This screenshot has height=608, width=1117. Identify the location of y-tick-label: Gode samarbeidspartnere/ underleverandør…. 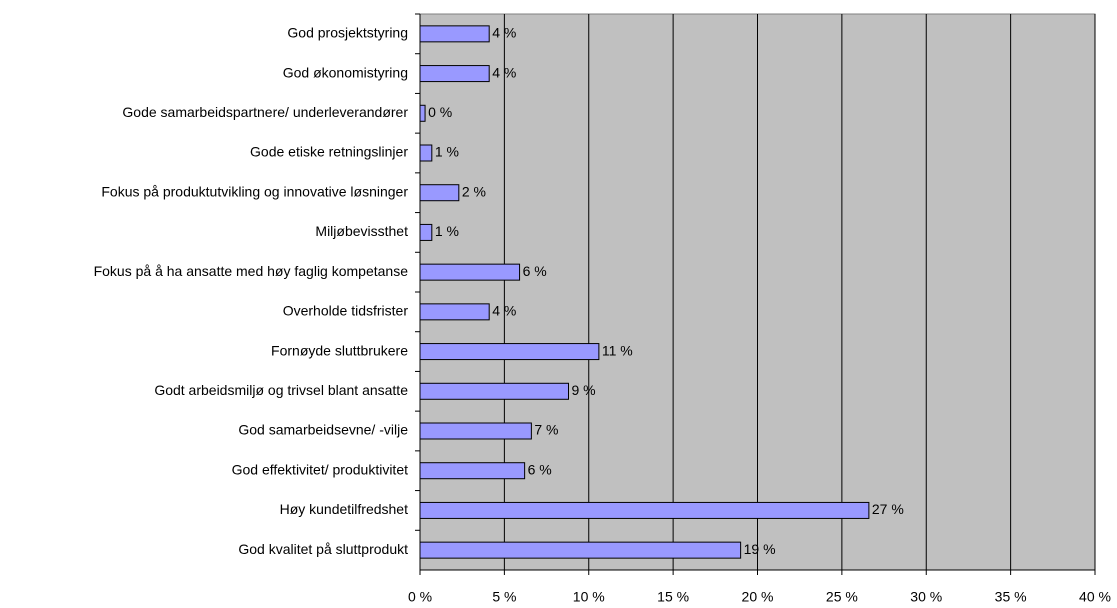
(265, 112).